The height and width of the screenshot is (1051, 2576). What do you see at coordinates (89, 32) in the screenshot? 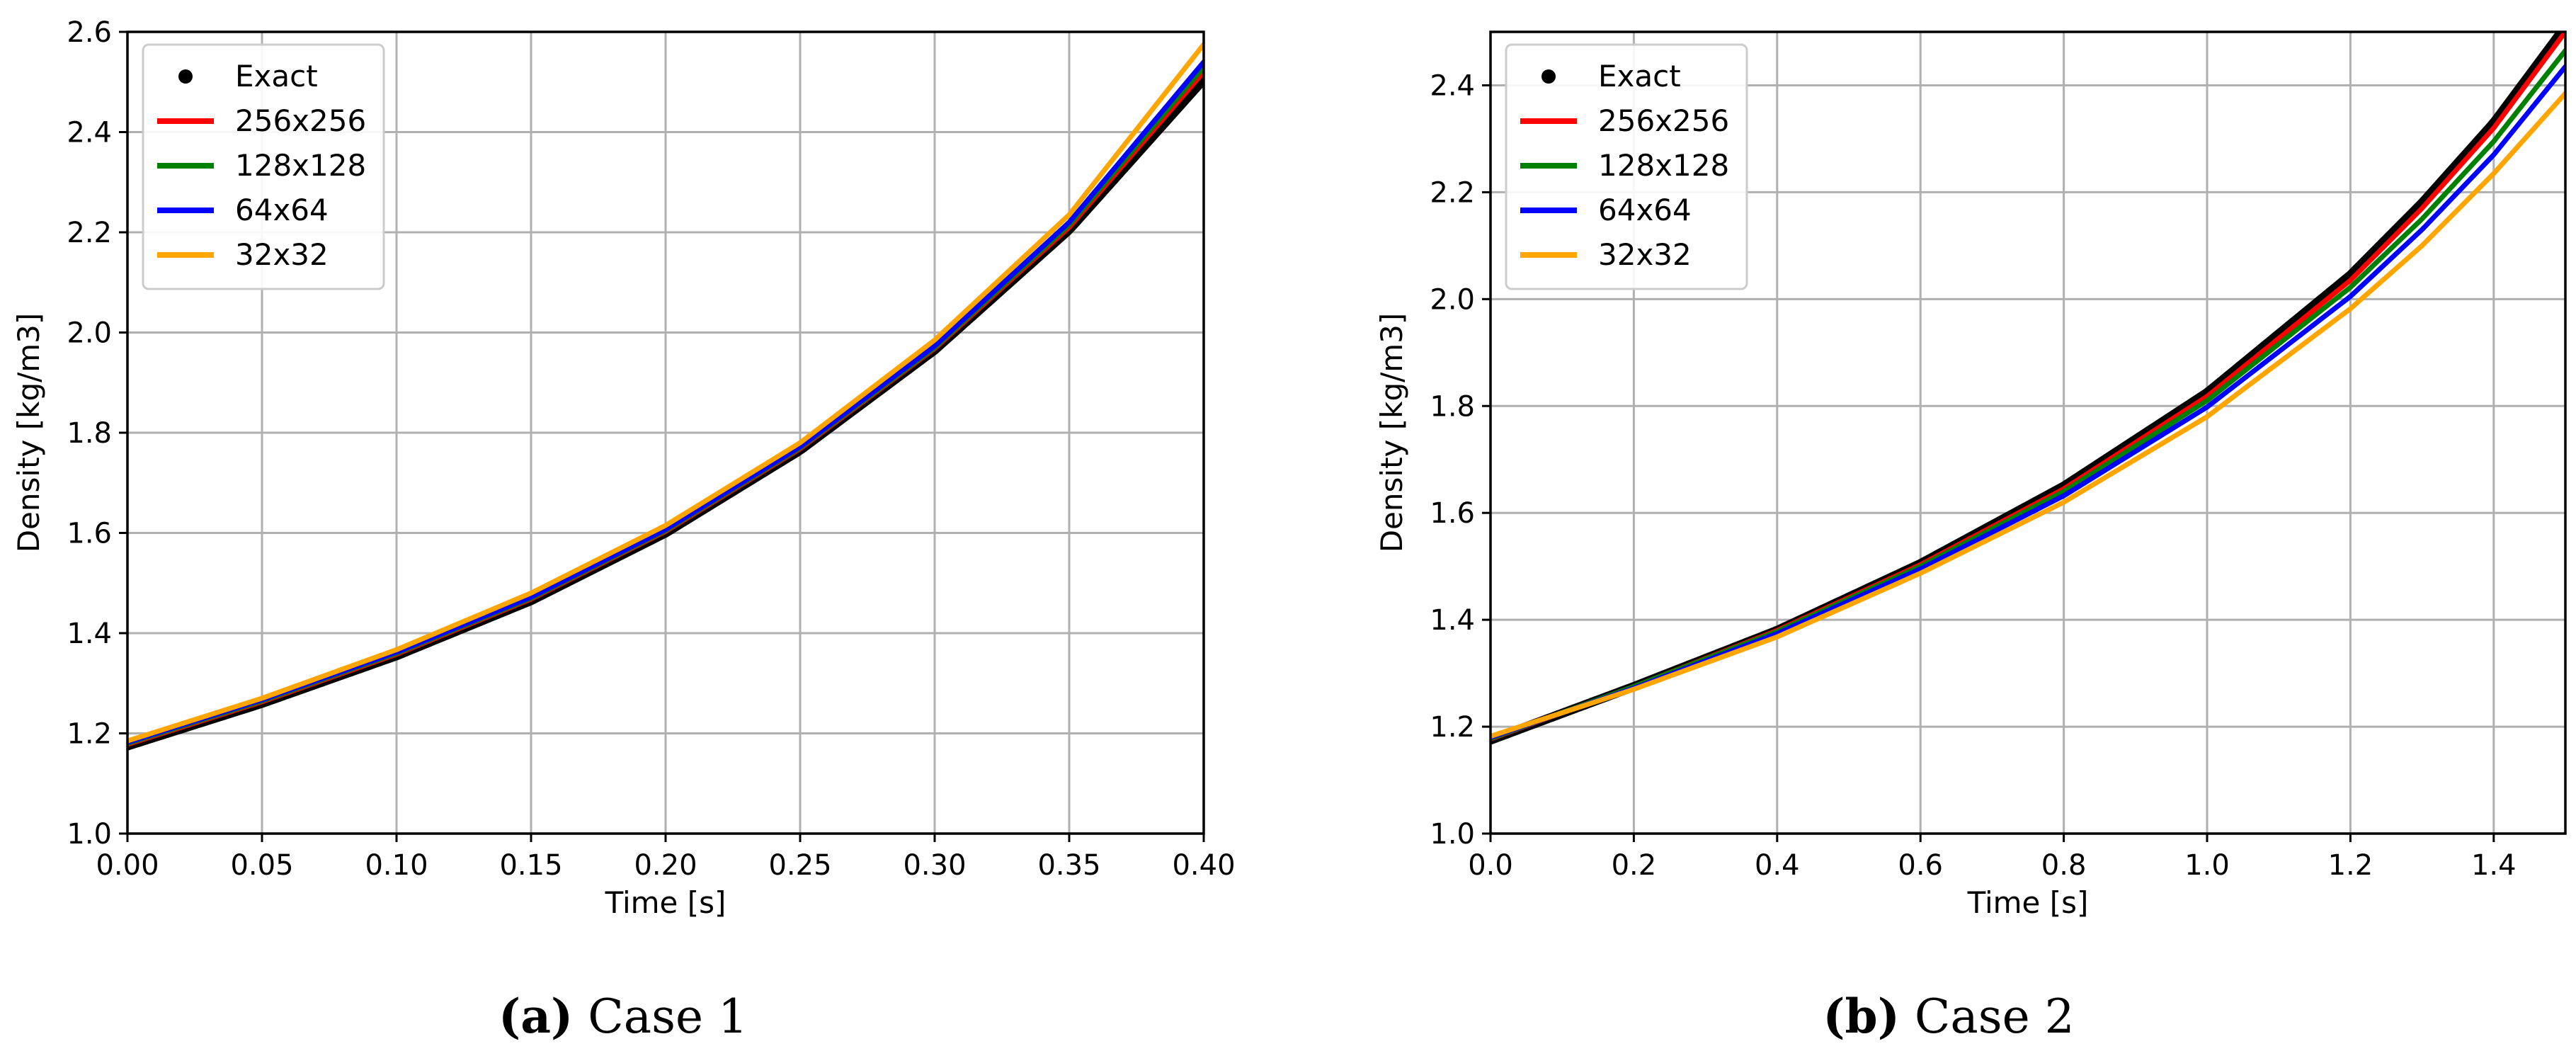
I see `y-tick-label: 2.6` at bounding box center [89, 32].